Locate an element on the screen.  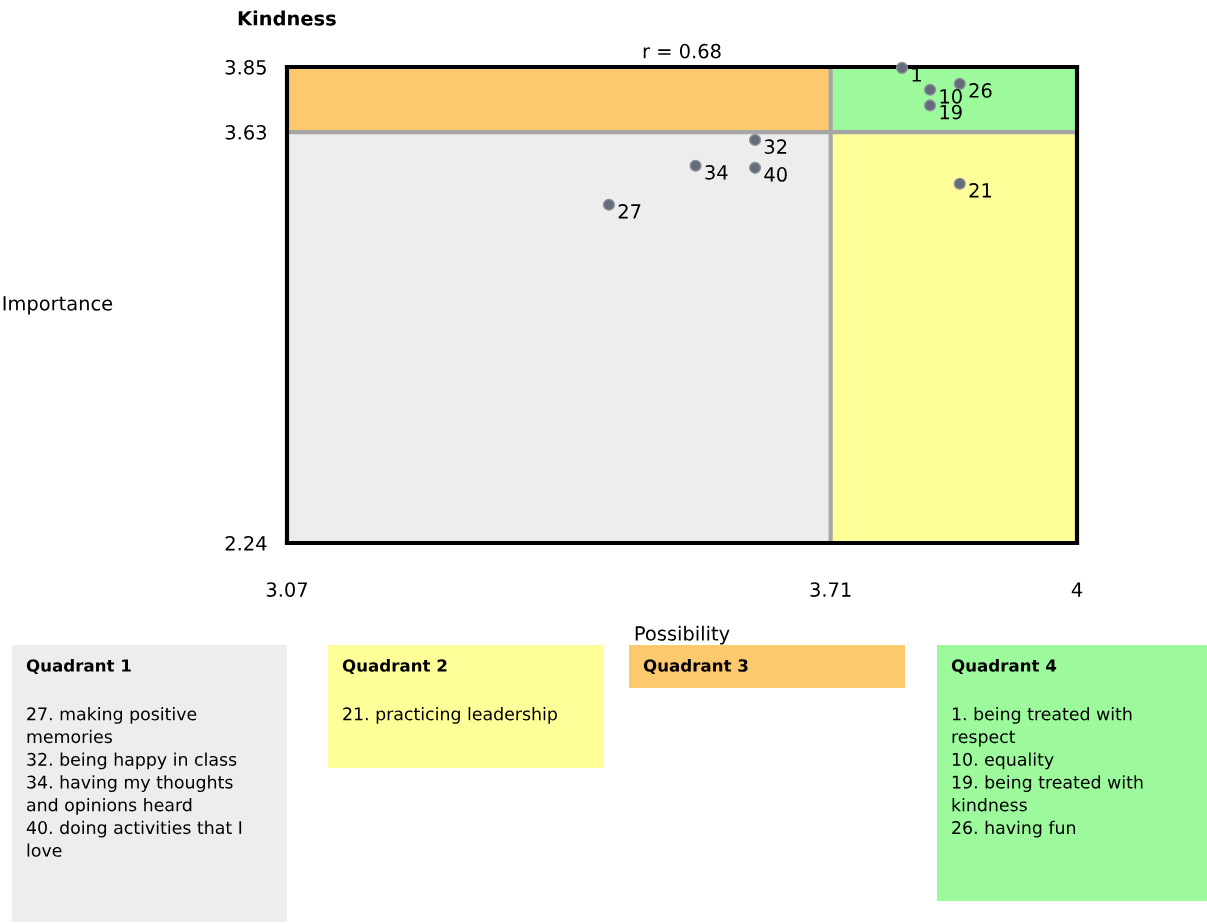
text: 10. equality is located at coordinates (1003, 761).